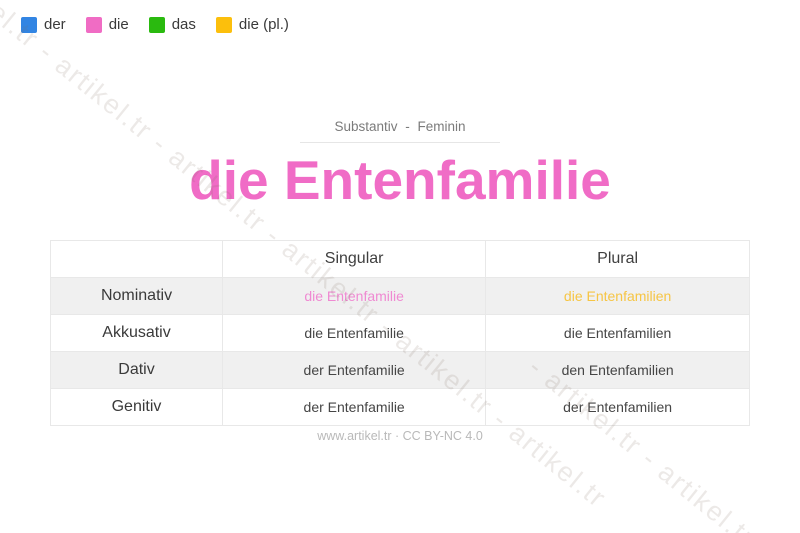 The image size is (800, 533). I want to click on case-label: Nominativ, so click(136, 296).